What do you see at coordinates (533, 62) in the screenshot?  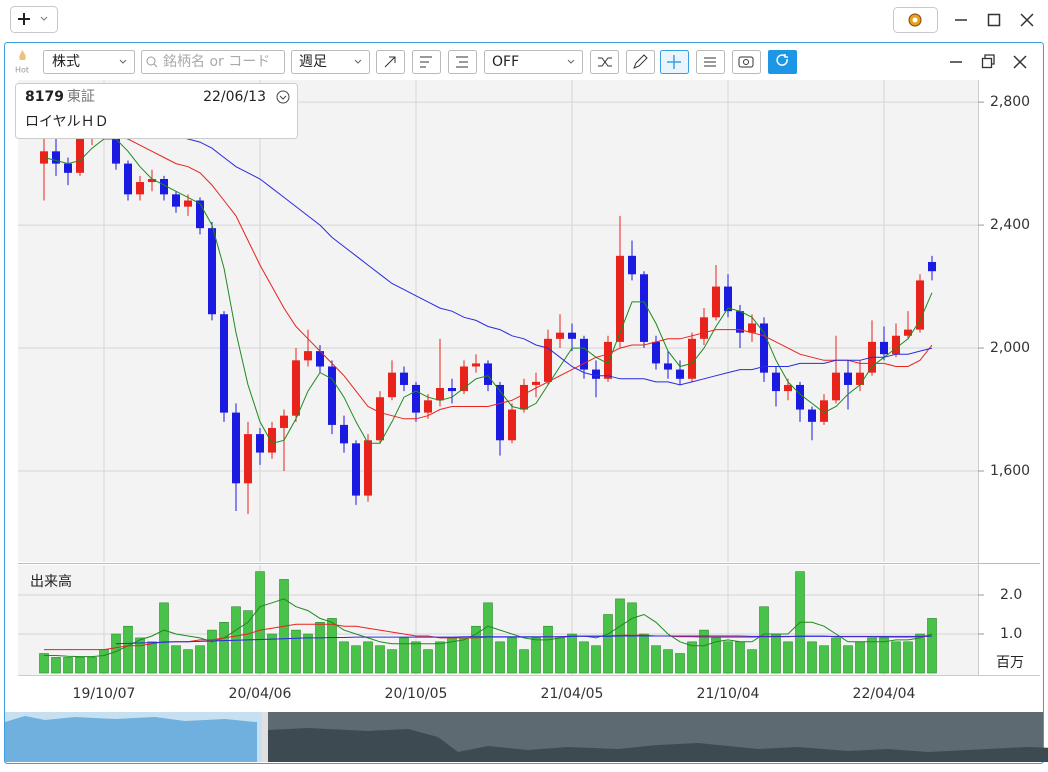 I see `indicator-select: OFF` at bounding box center [533, 62].